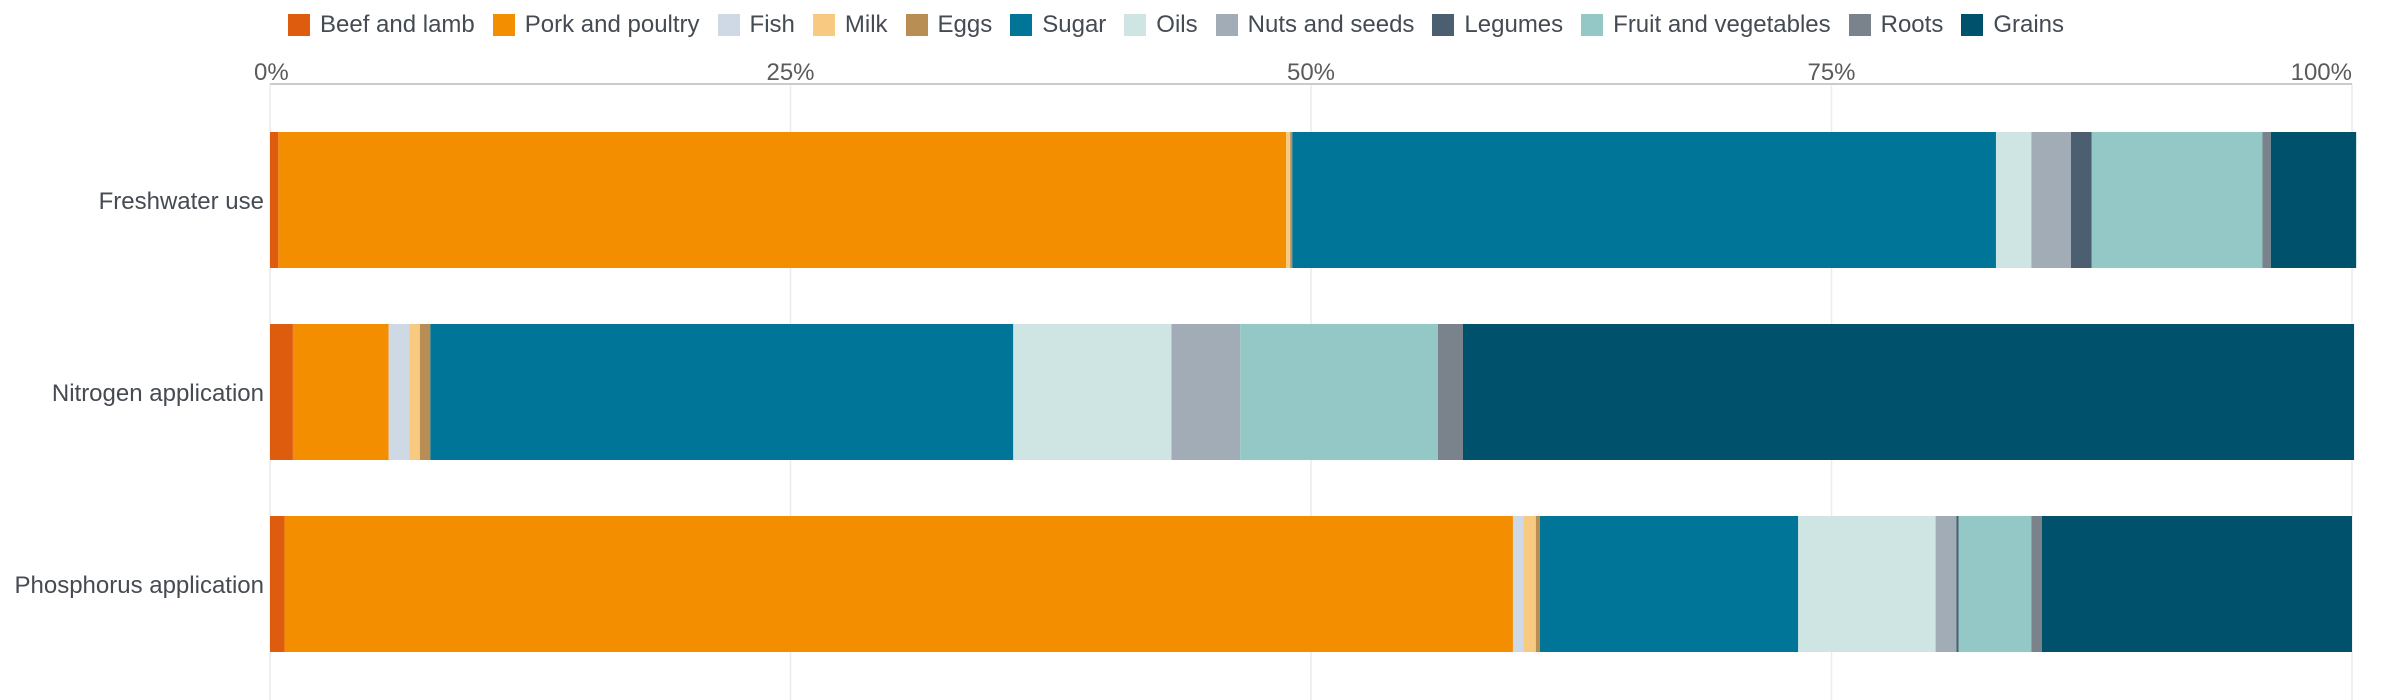 Image resolution: width=2400 pixels, height=700 pixels. Describe the element at coordinates (2029, 24) in the screenshot. I see `legend-label: Grains` at that location.